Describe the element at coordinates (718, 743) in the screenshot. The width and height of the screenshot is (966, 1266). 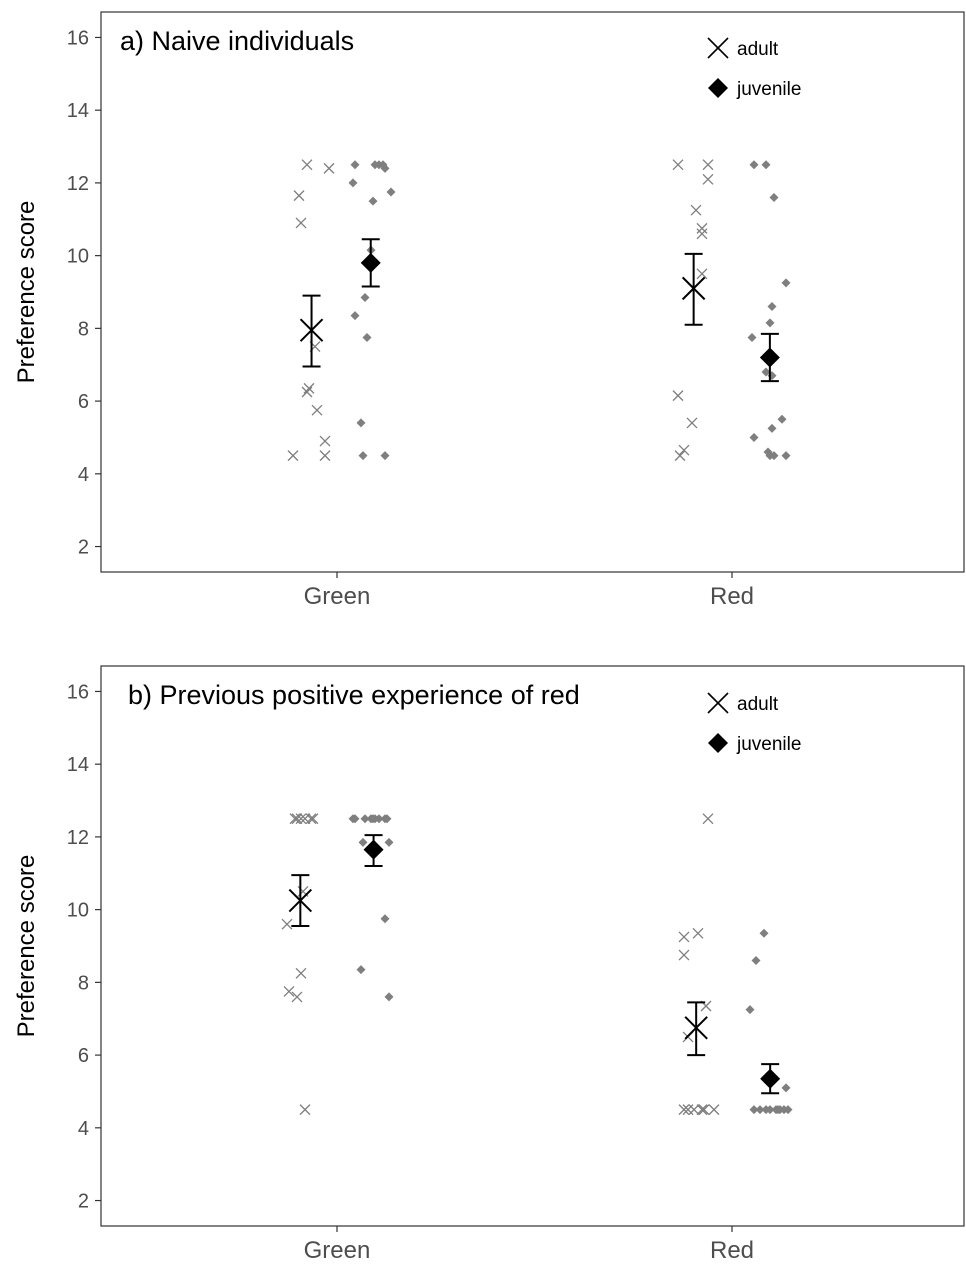
I see `legend-juvenile-marker` at that location.